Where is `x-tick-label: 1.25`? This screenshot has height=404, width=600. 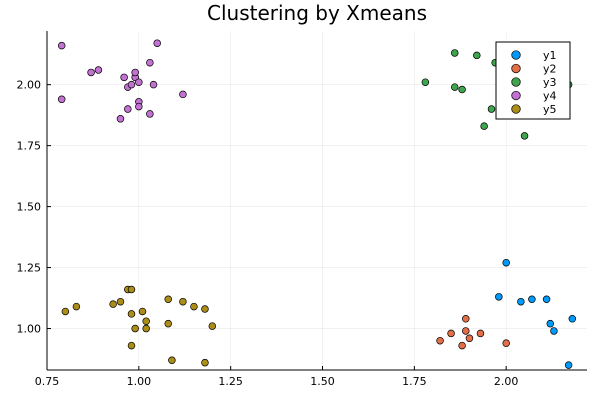 x-tick-label: 1.25 is located at coordinates (230, 381).